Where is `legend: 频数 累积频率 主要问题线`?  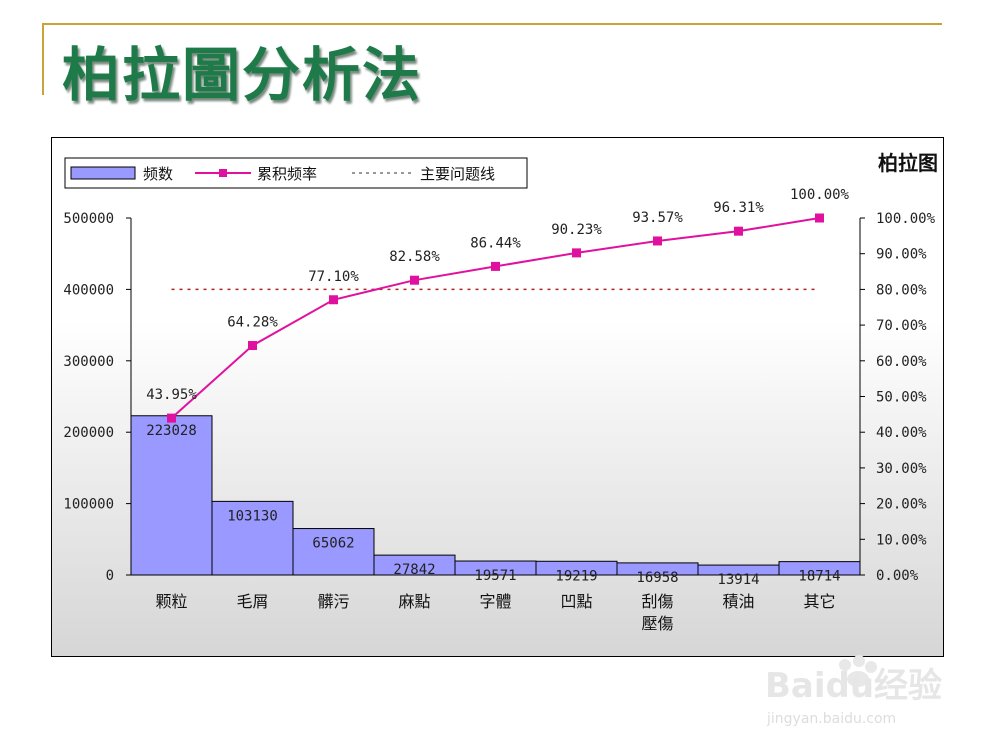
legend: 频数 累积频率 主要问题线 is located at coordinates (296, 173).